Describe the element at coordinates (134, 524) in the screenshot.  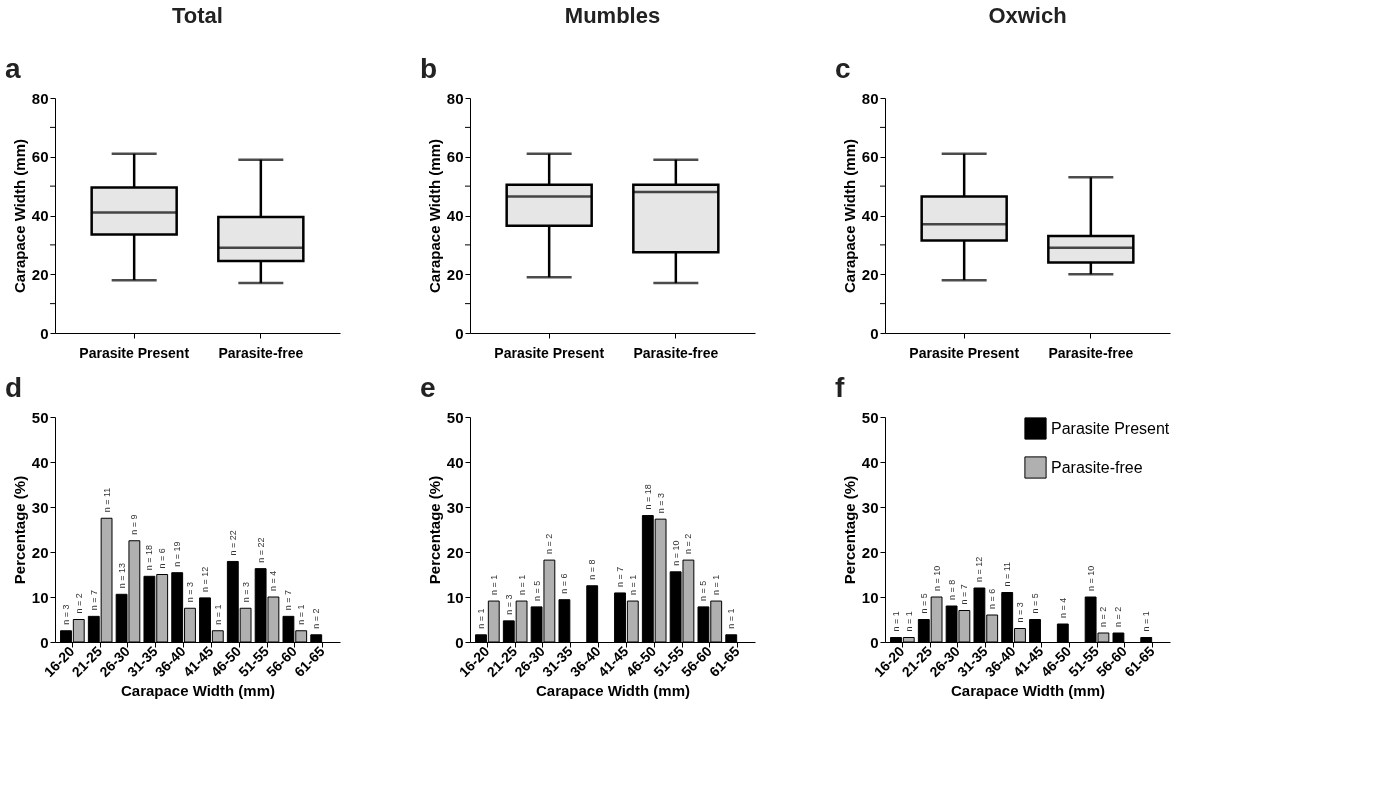
I see `annotation: n = 9` at that location.